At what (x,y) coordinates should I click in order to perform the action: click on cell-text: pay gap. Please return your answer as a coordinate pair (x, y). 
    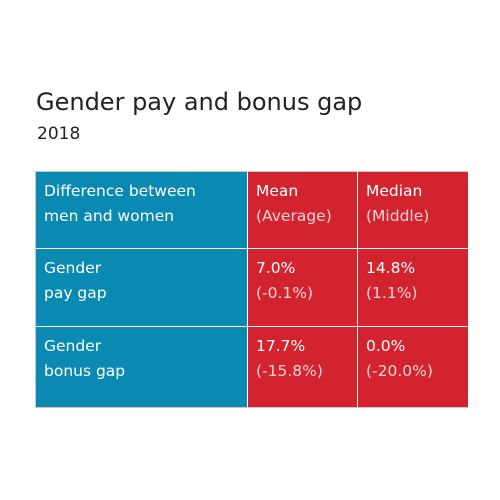
    Looking at the image, I should click on (75, 293).